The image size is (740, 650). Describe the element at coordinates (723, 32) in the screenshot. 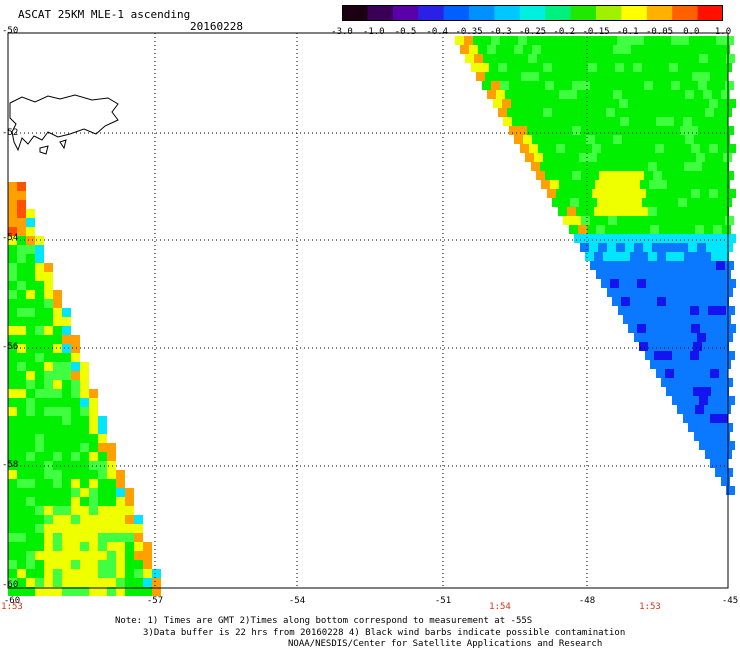

I see `colorbar-tick-label: 1.0` at that location.